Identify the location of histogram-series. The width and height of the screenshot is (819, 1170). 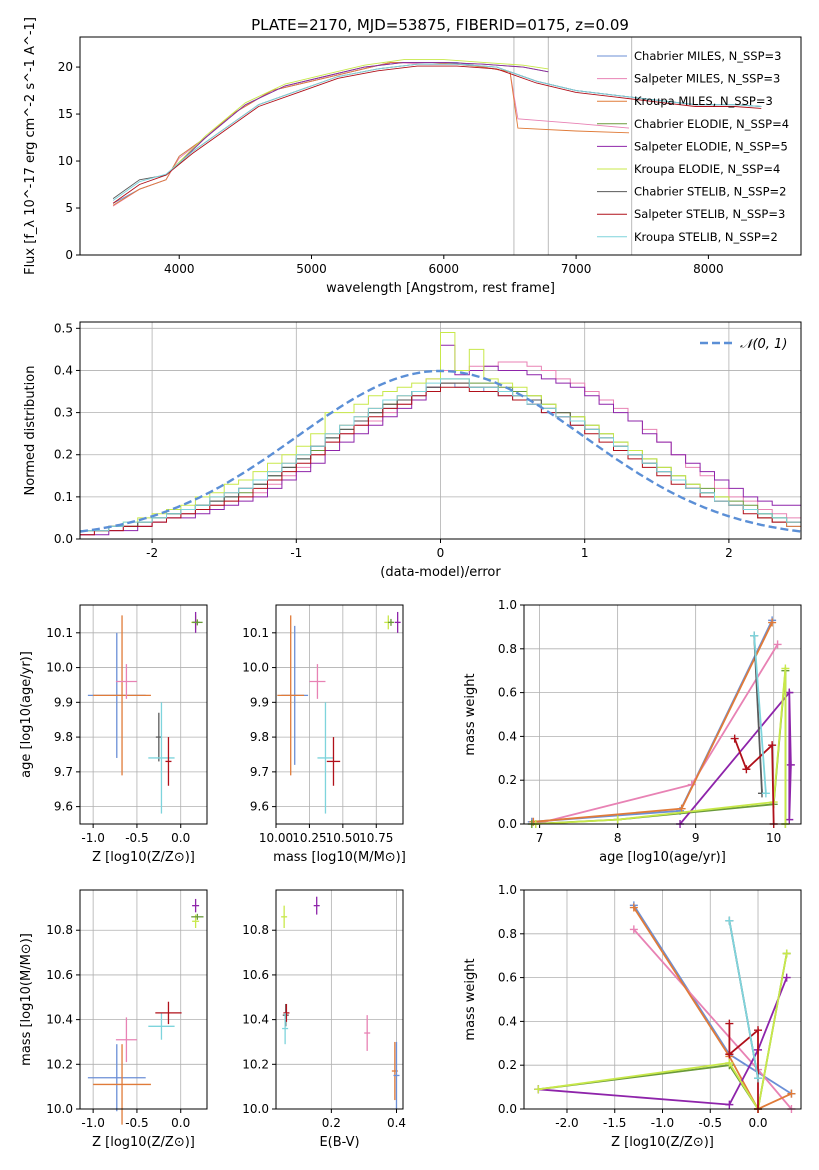
(440, 458).